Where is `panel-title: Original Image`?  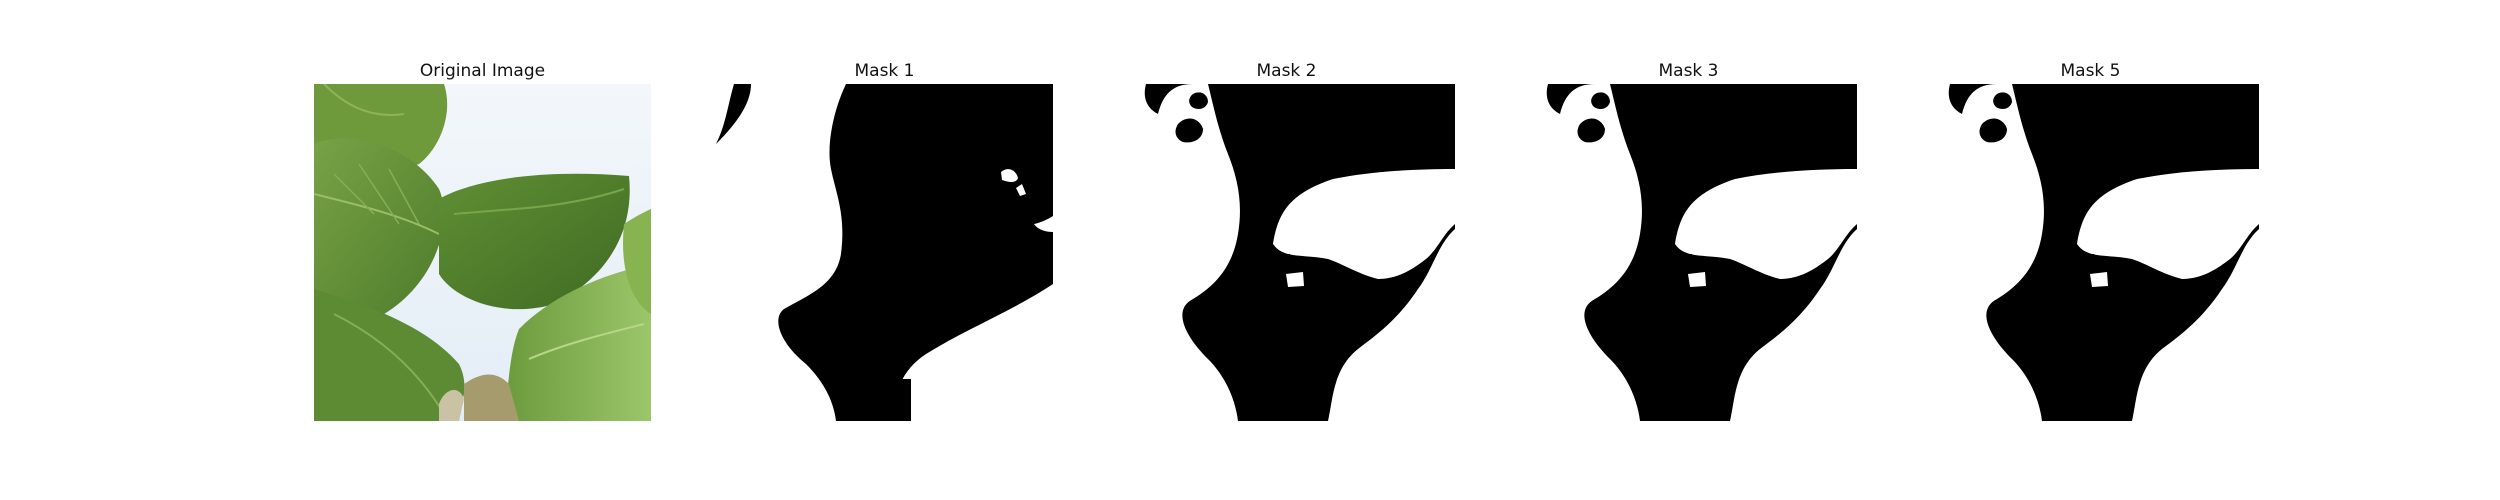 panel-title: Original Image is located at coordinates (482, 71).